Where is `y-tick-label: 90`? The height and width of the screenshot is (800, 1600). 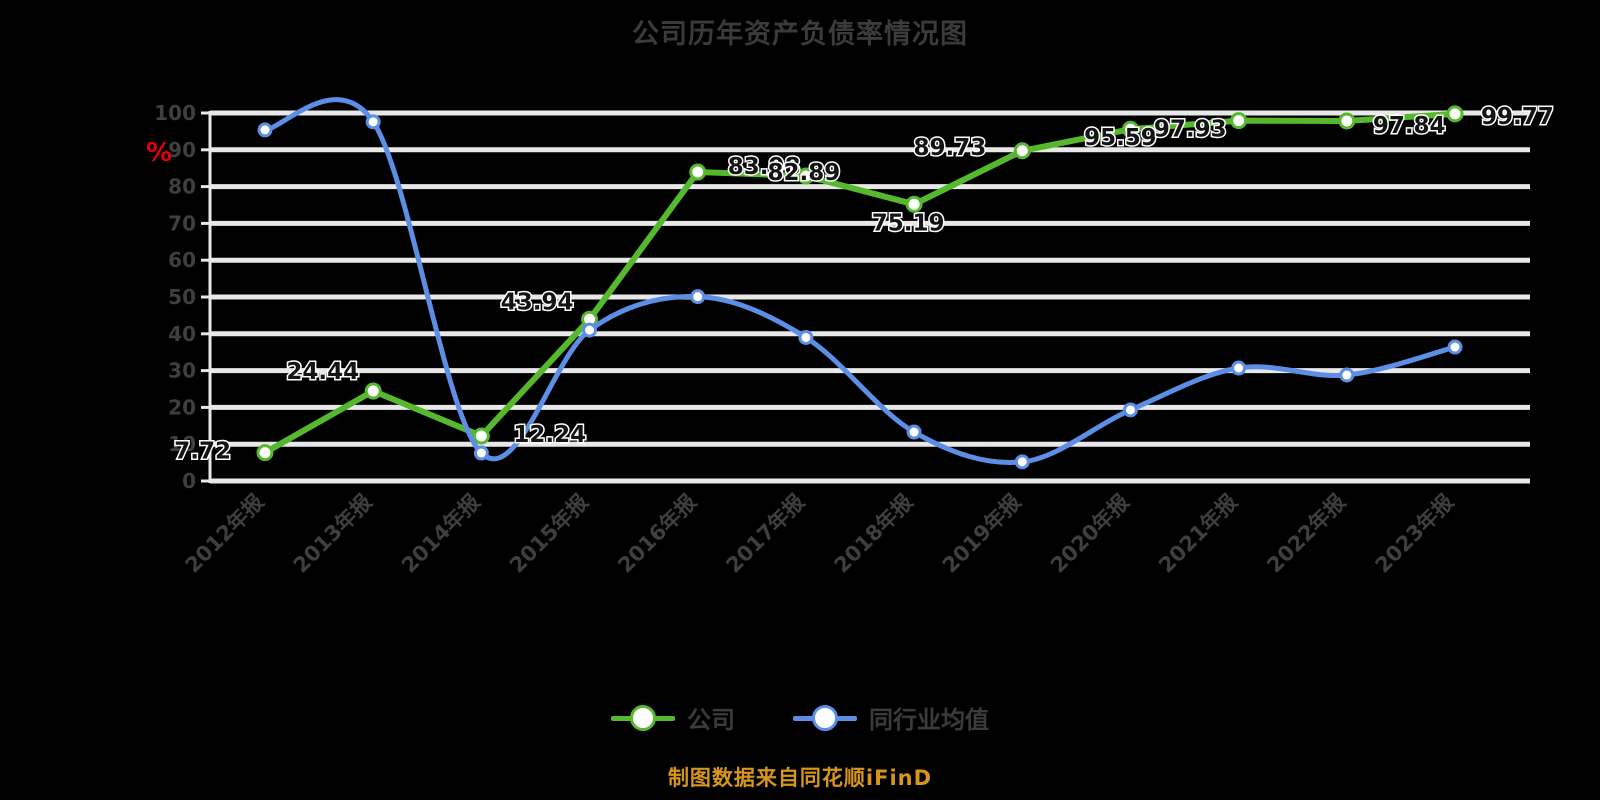 y-tick-label: 90 is located at coordinates (182, 150).